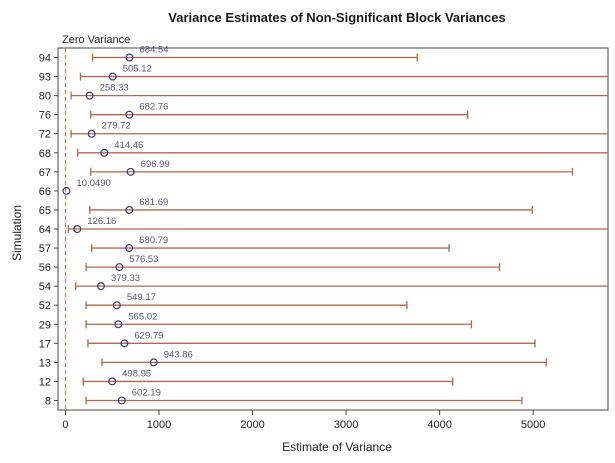 This screenshot has width=615, height=463. What do you see at coordinates (45, 135) in the screenshot?
I see `y-tick-label: 72` at bounding box center [45, 135].